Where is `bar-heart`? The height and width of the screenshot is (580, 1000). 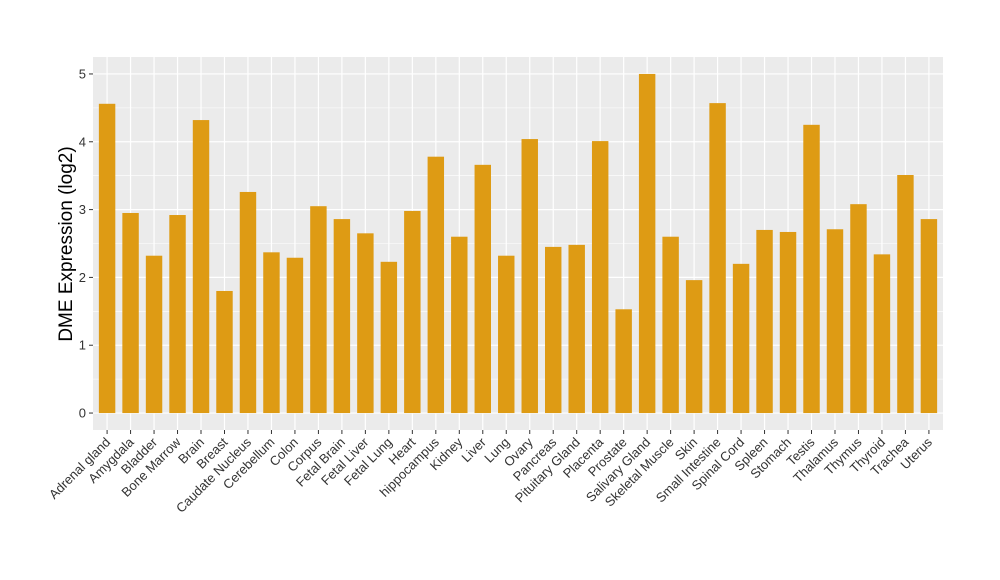
bar-heart is located at coordinates (412, 312).